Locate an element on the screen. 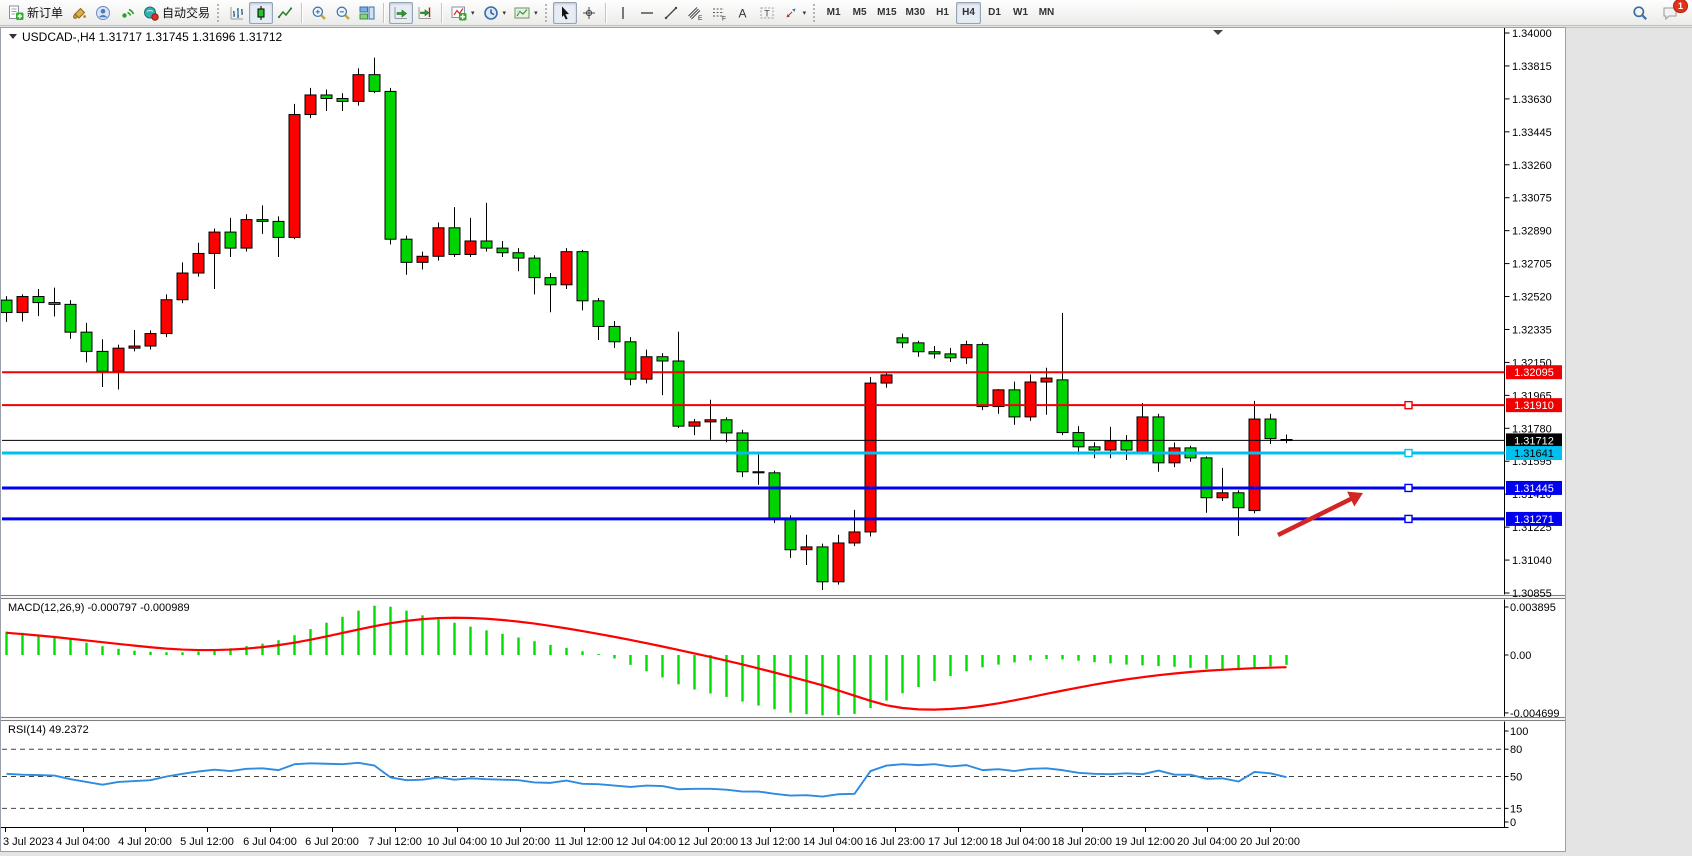 The image size is (1692, 856). autotrading-button: 自动交易 is located at coordinates (176, 13).